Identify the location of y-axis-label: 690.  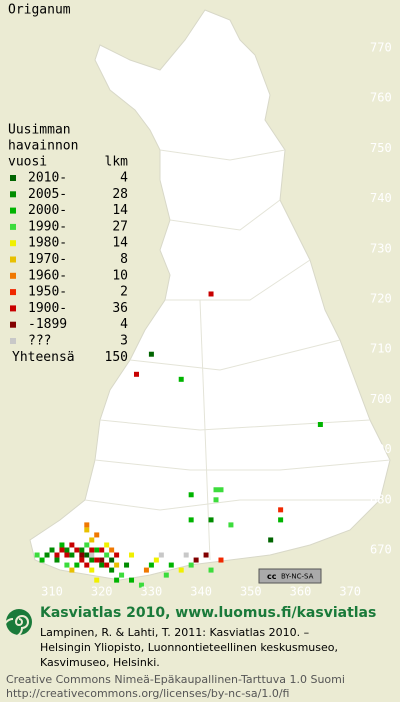
(381, 449).